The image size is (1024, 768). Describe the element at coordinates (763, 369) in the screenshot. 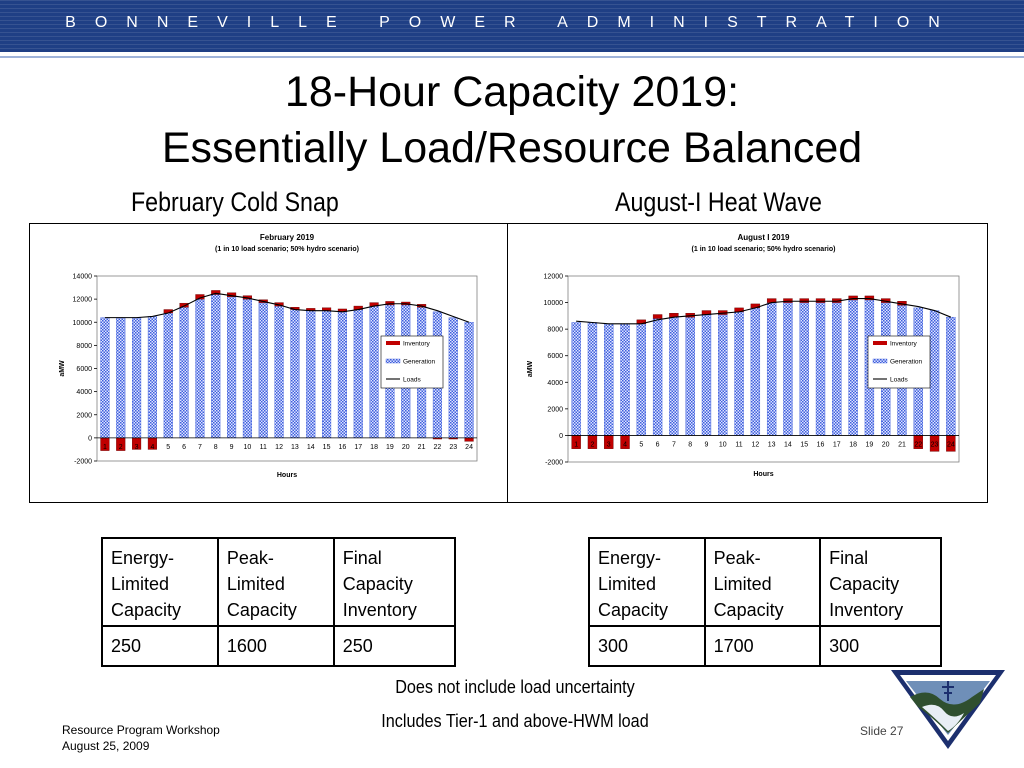

I see `plot-area` at that location.